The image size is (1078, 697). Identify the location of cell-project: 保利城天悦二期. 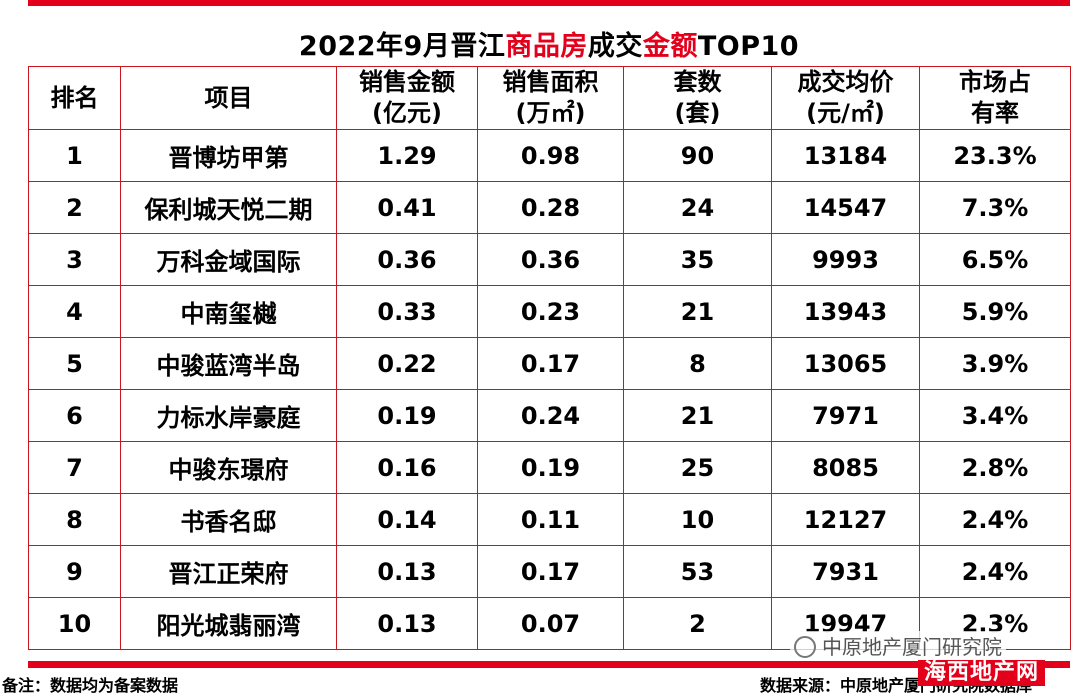
(228, 207).